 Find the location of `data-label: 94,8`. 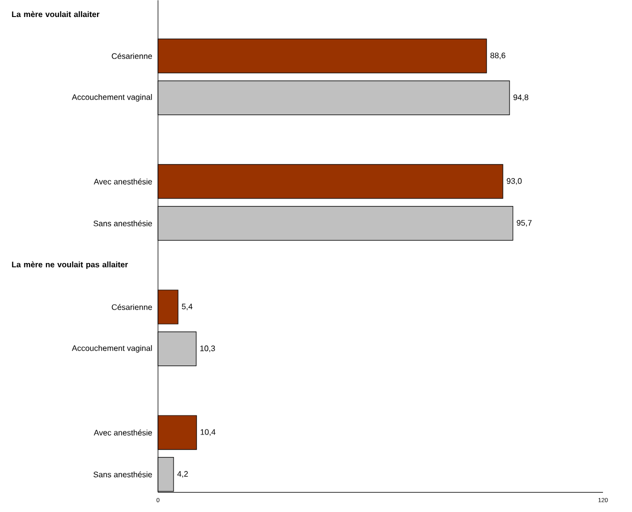

data-label: 94,8 is located at coordinates (520, 97).